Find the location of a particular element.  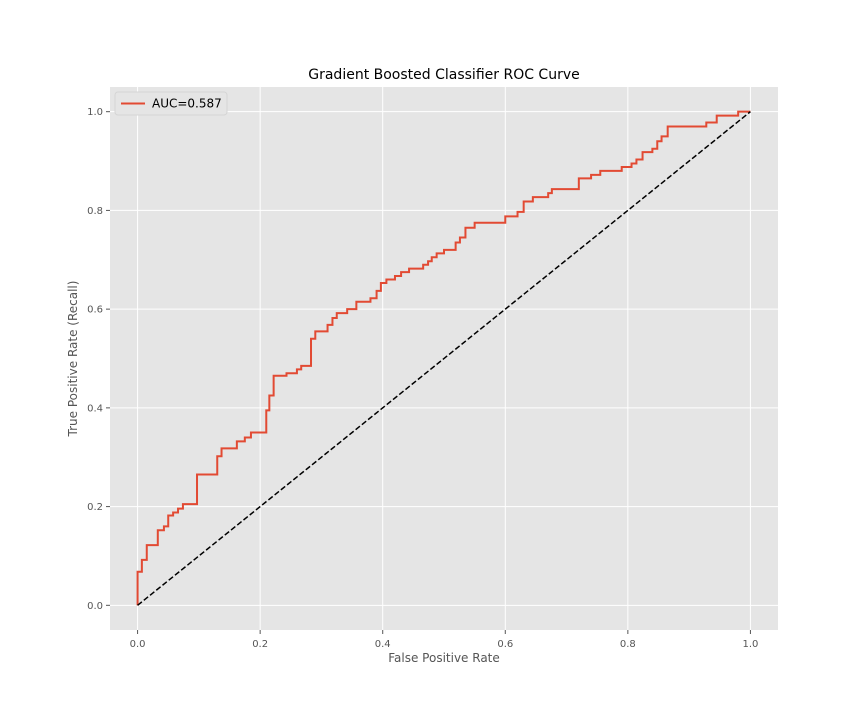

x-tick-label: 0.0 is located at coordinates (138, 644).